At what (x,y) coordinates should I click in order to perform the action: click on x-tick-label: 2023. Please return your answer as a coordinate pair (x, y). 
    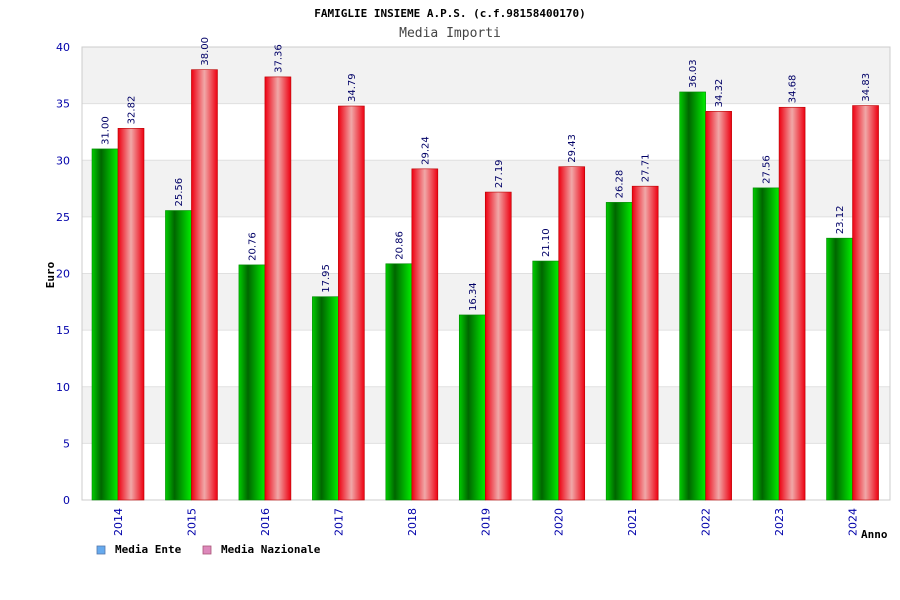
    Looking at the image, I should click on (779, 522).